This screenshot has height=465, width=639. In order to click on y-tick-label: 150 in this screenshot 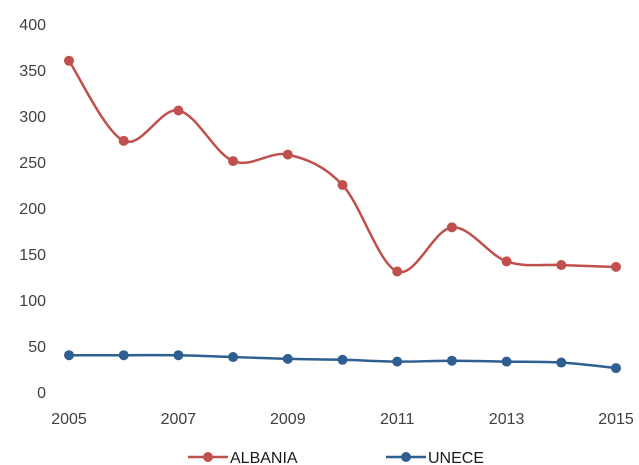, I will do `click(32, 255)`.